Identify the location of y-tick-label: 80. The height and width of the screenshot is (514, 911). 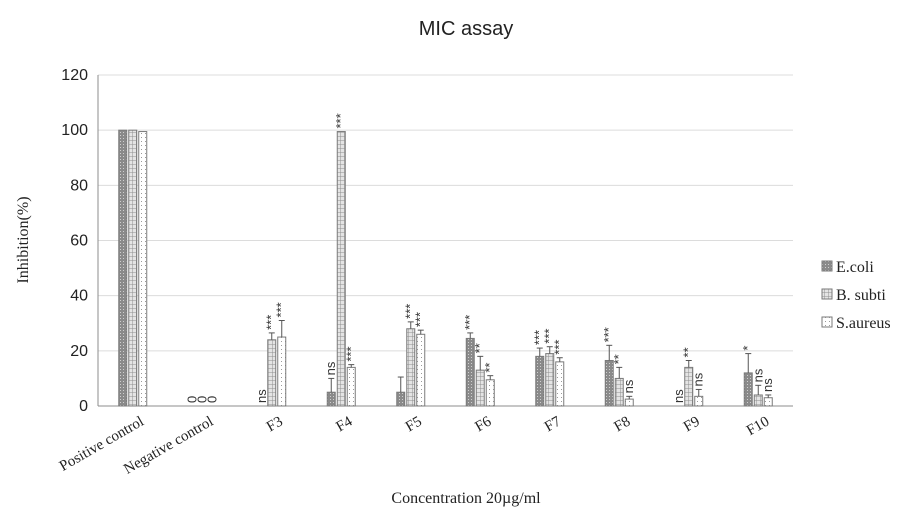
(79, 185).